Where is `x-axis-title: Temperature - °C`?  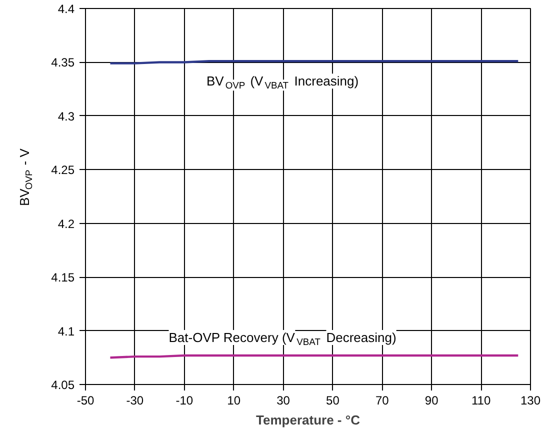
x-axis-title: Temperature - °C is located at coordinates (308, 420).